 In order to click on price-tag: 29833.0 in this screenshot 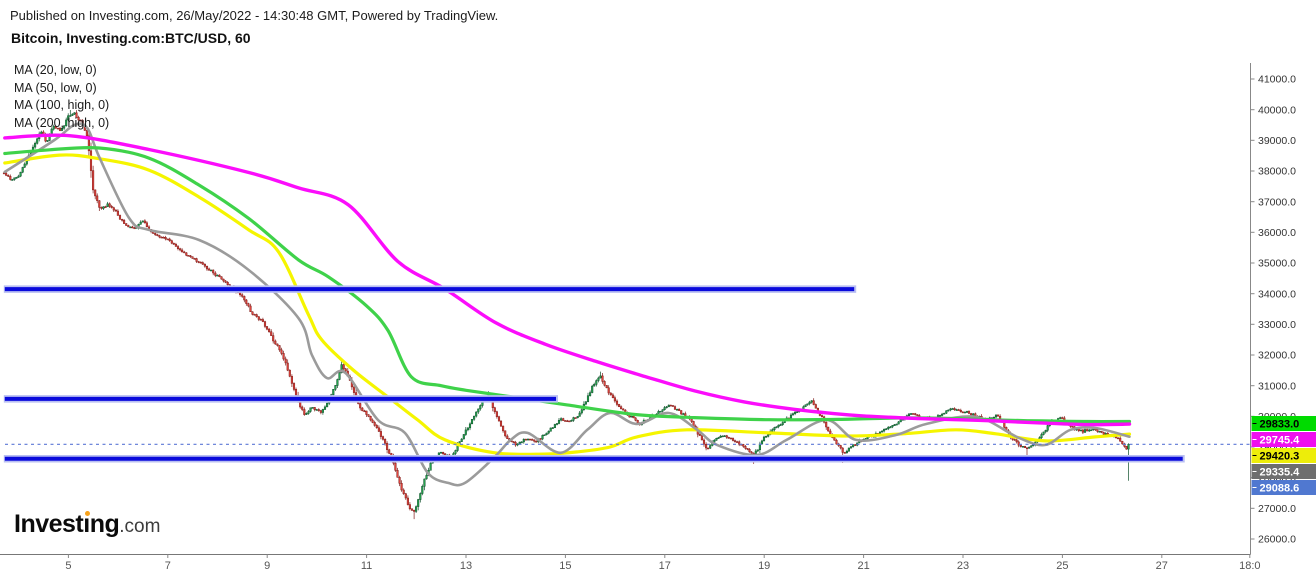, I will do `click(1283, 423)`.